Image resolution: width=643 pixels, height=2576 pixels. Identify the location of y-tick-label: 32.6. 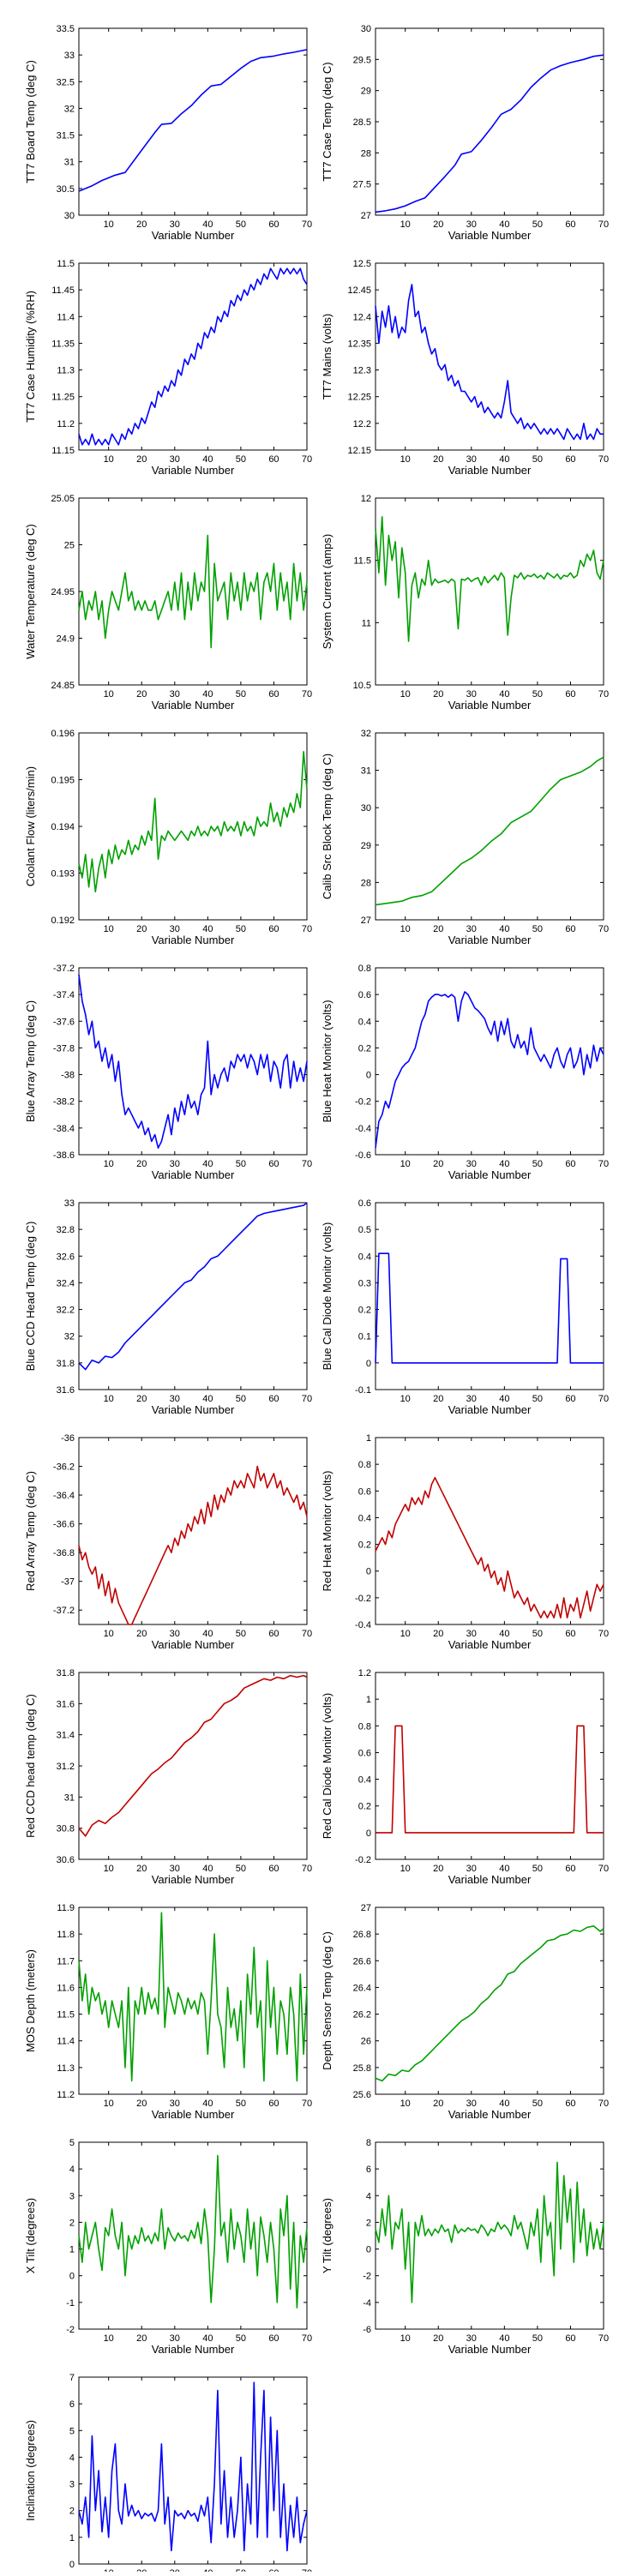
(66, 1257).